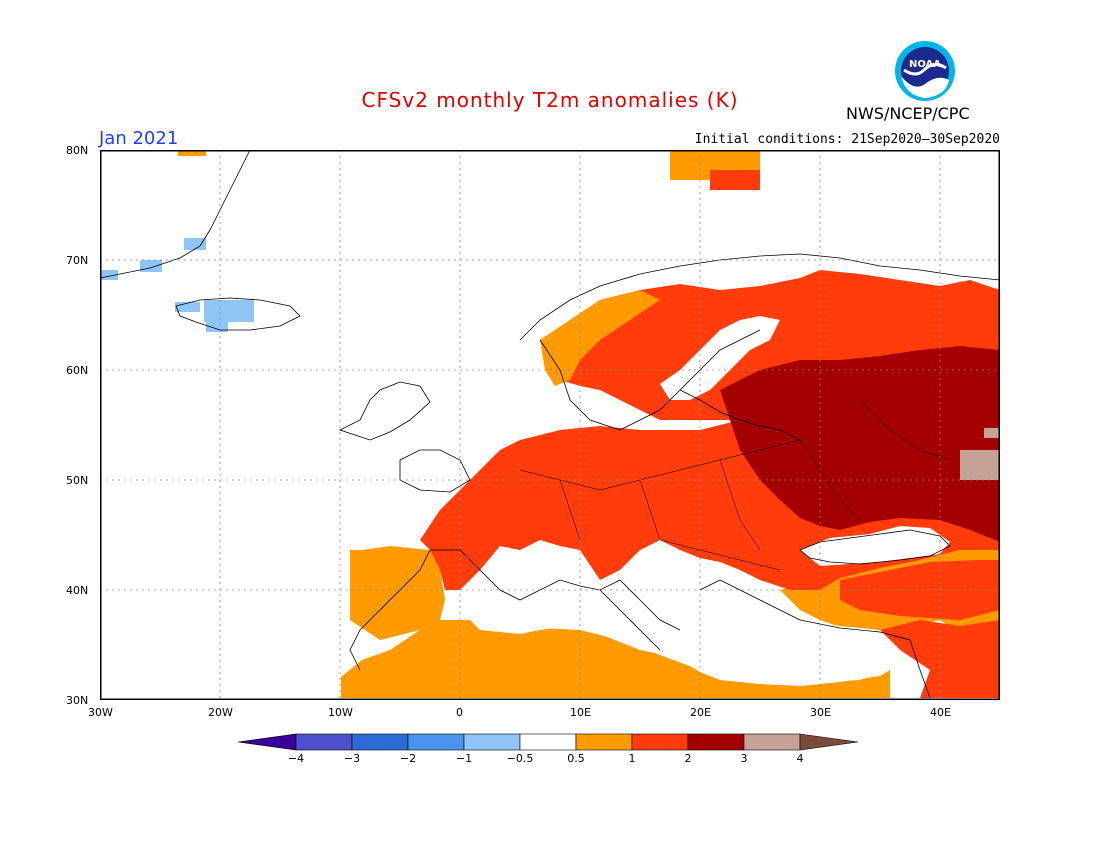 Image resolution: width=1100 pixels, height=850 pixels. I want to click on country-borders, so click(735, 485).